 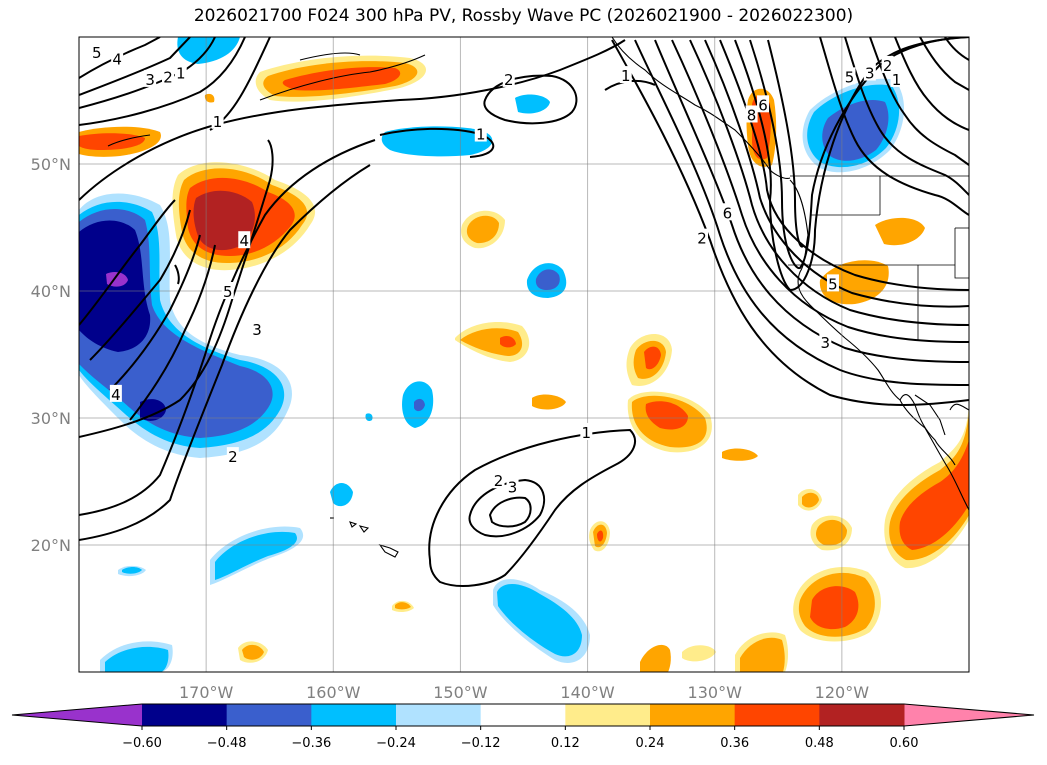 I want to click on borders, so click(x=878, y=257).